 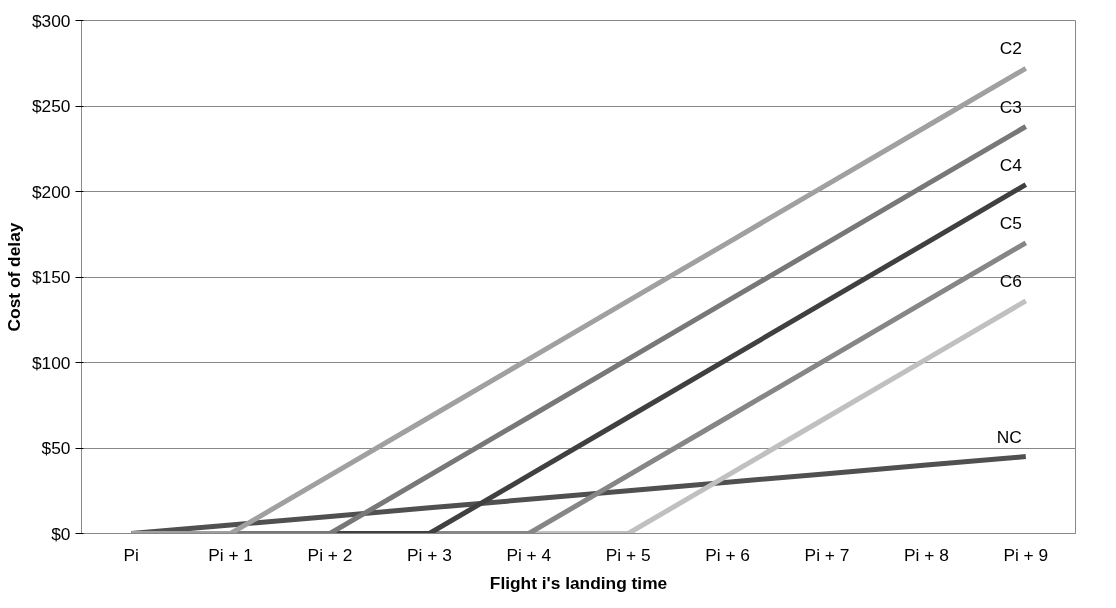 I want to click on series-label: C5, so click(x=1010, y=222).